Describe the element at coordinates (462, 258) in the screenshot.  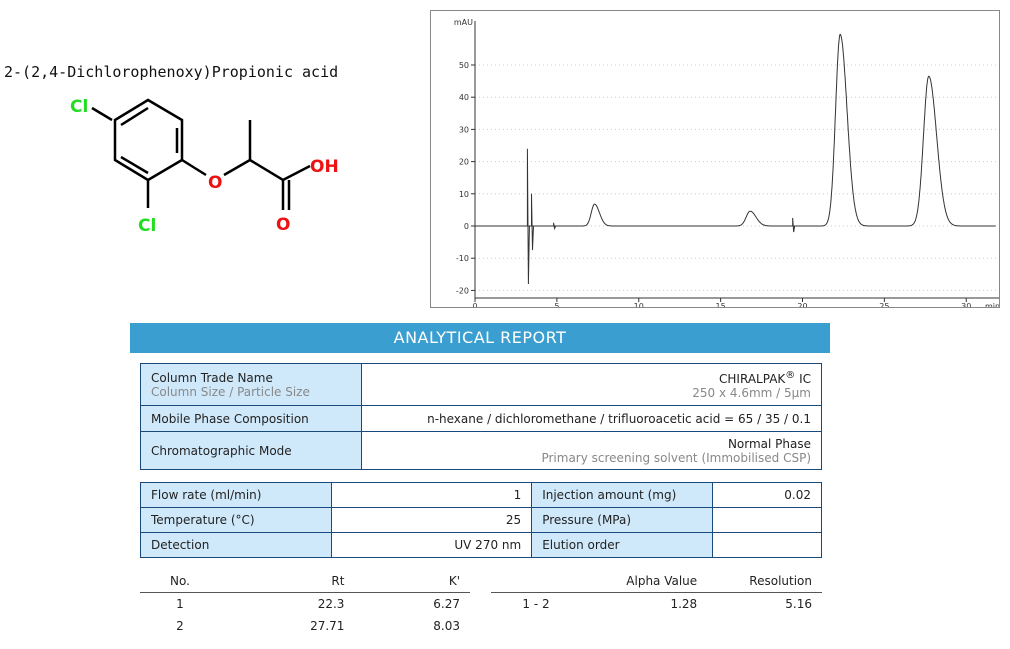
I see `y-tick-label: -10` at that location.